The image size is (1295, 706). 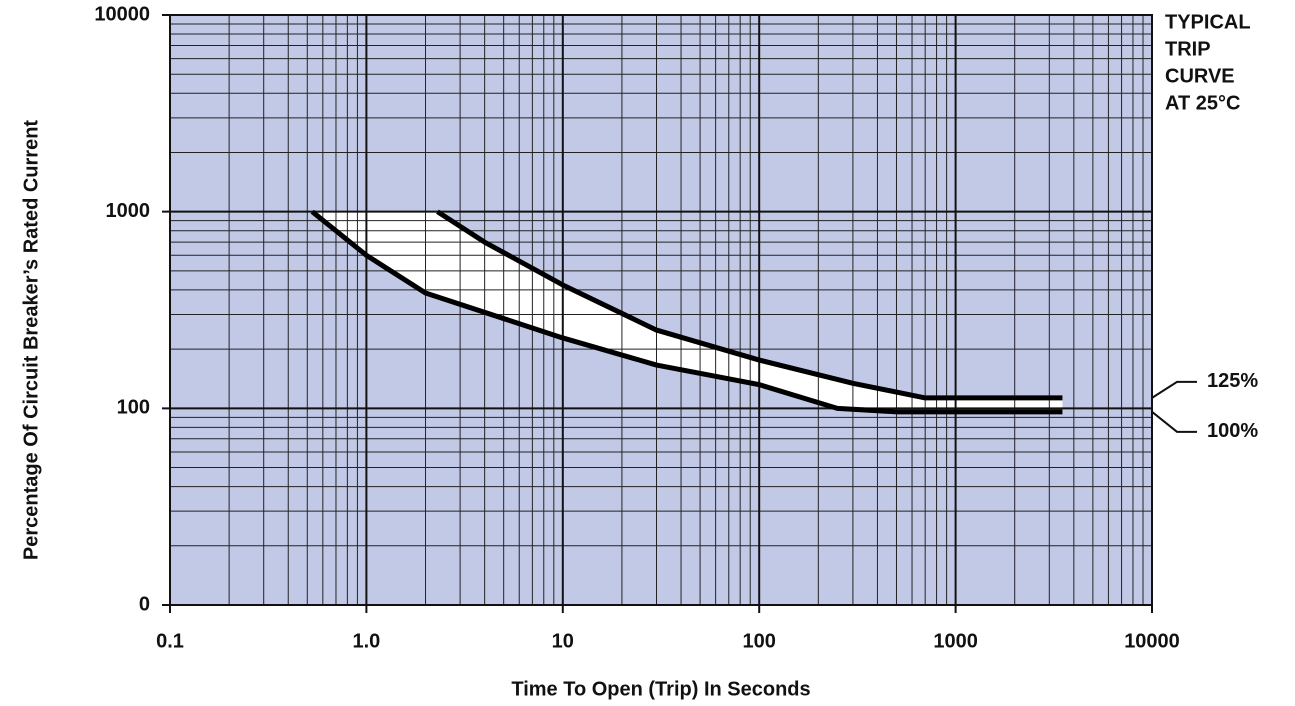 What do you see at coordinates (366, 641) in the screenshot?
I see `x-tick-label: 1.0` at bounding box center [366, 641].